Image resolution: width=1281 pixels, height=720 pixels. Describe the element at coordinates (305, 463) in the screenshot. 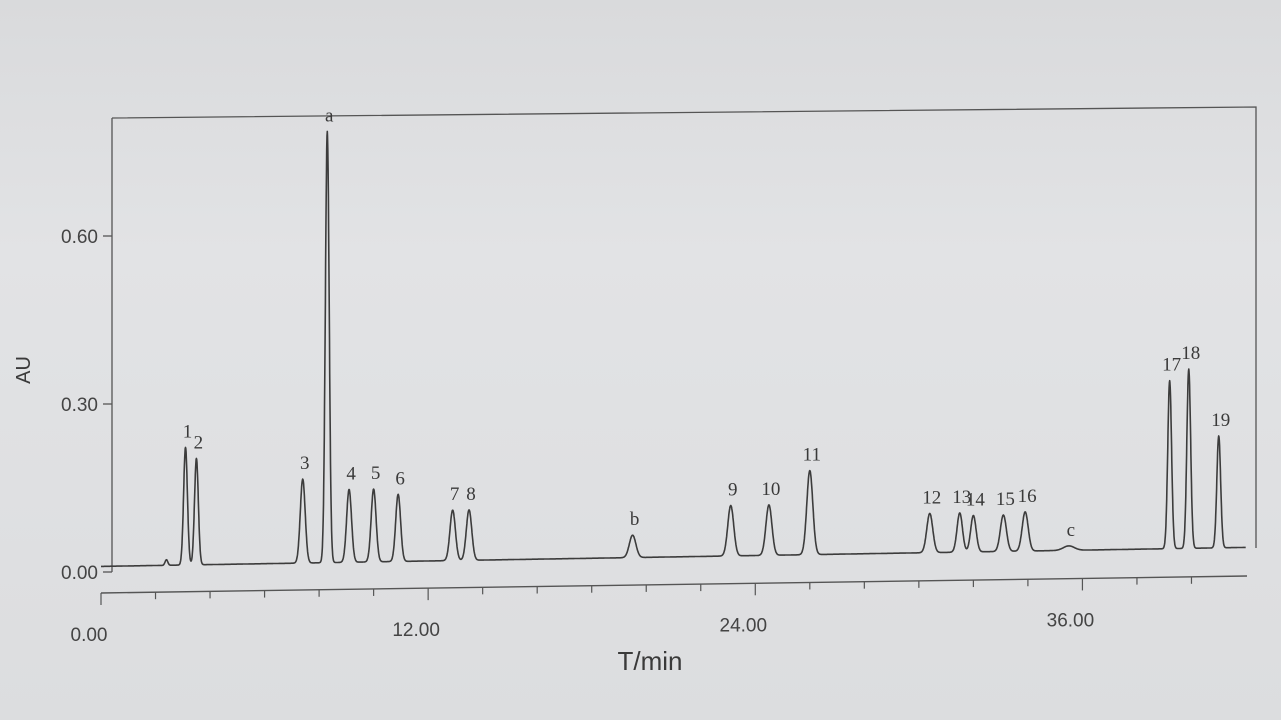

I see `peak-label: 3` at that location.